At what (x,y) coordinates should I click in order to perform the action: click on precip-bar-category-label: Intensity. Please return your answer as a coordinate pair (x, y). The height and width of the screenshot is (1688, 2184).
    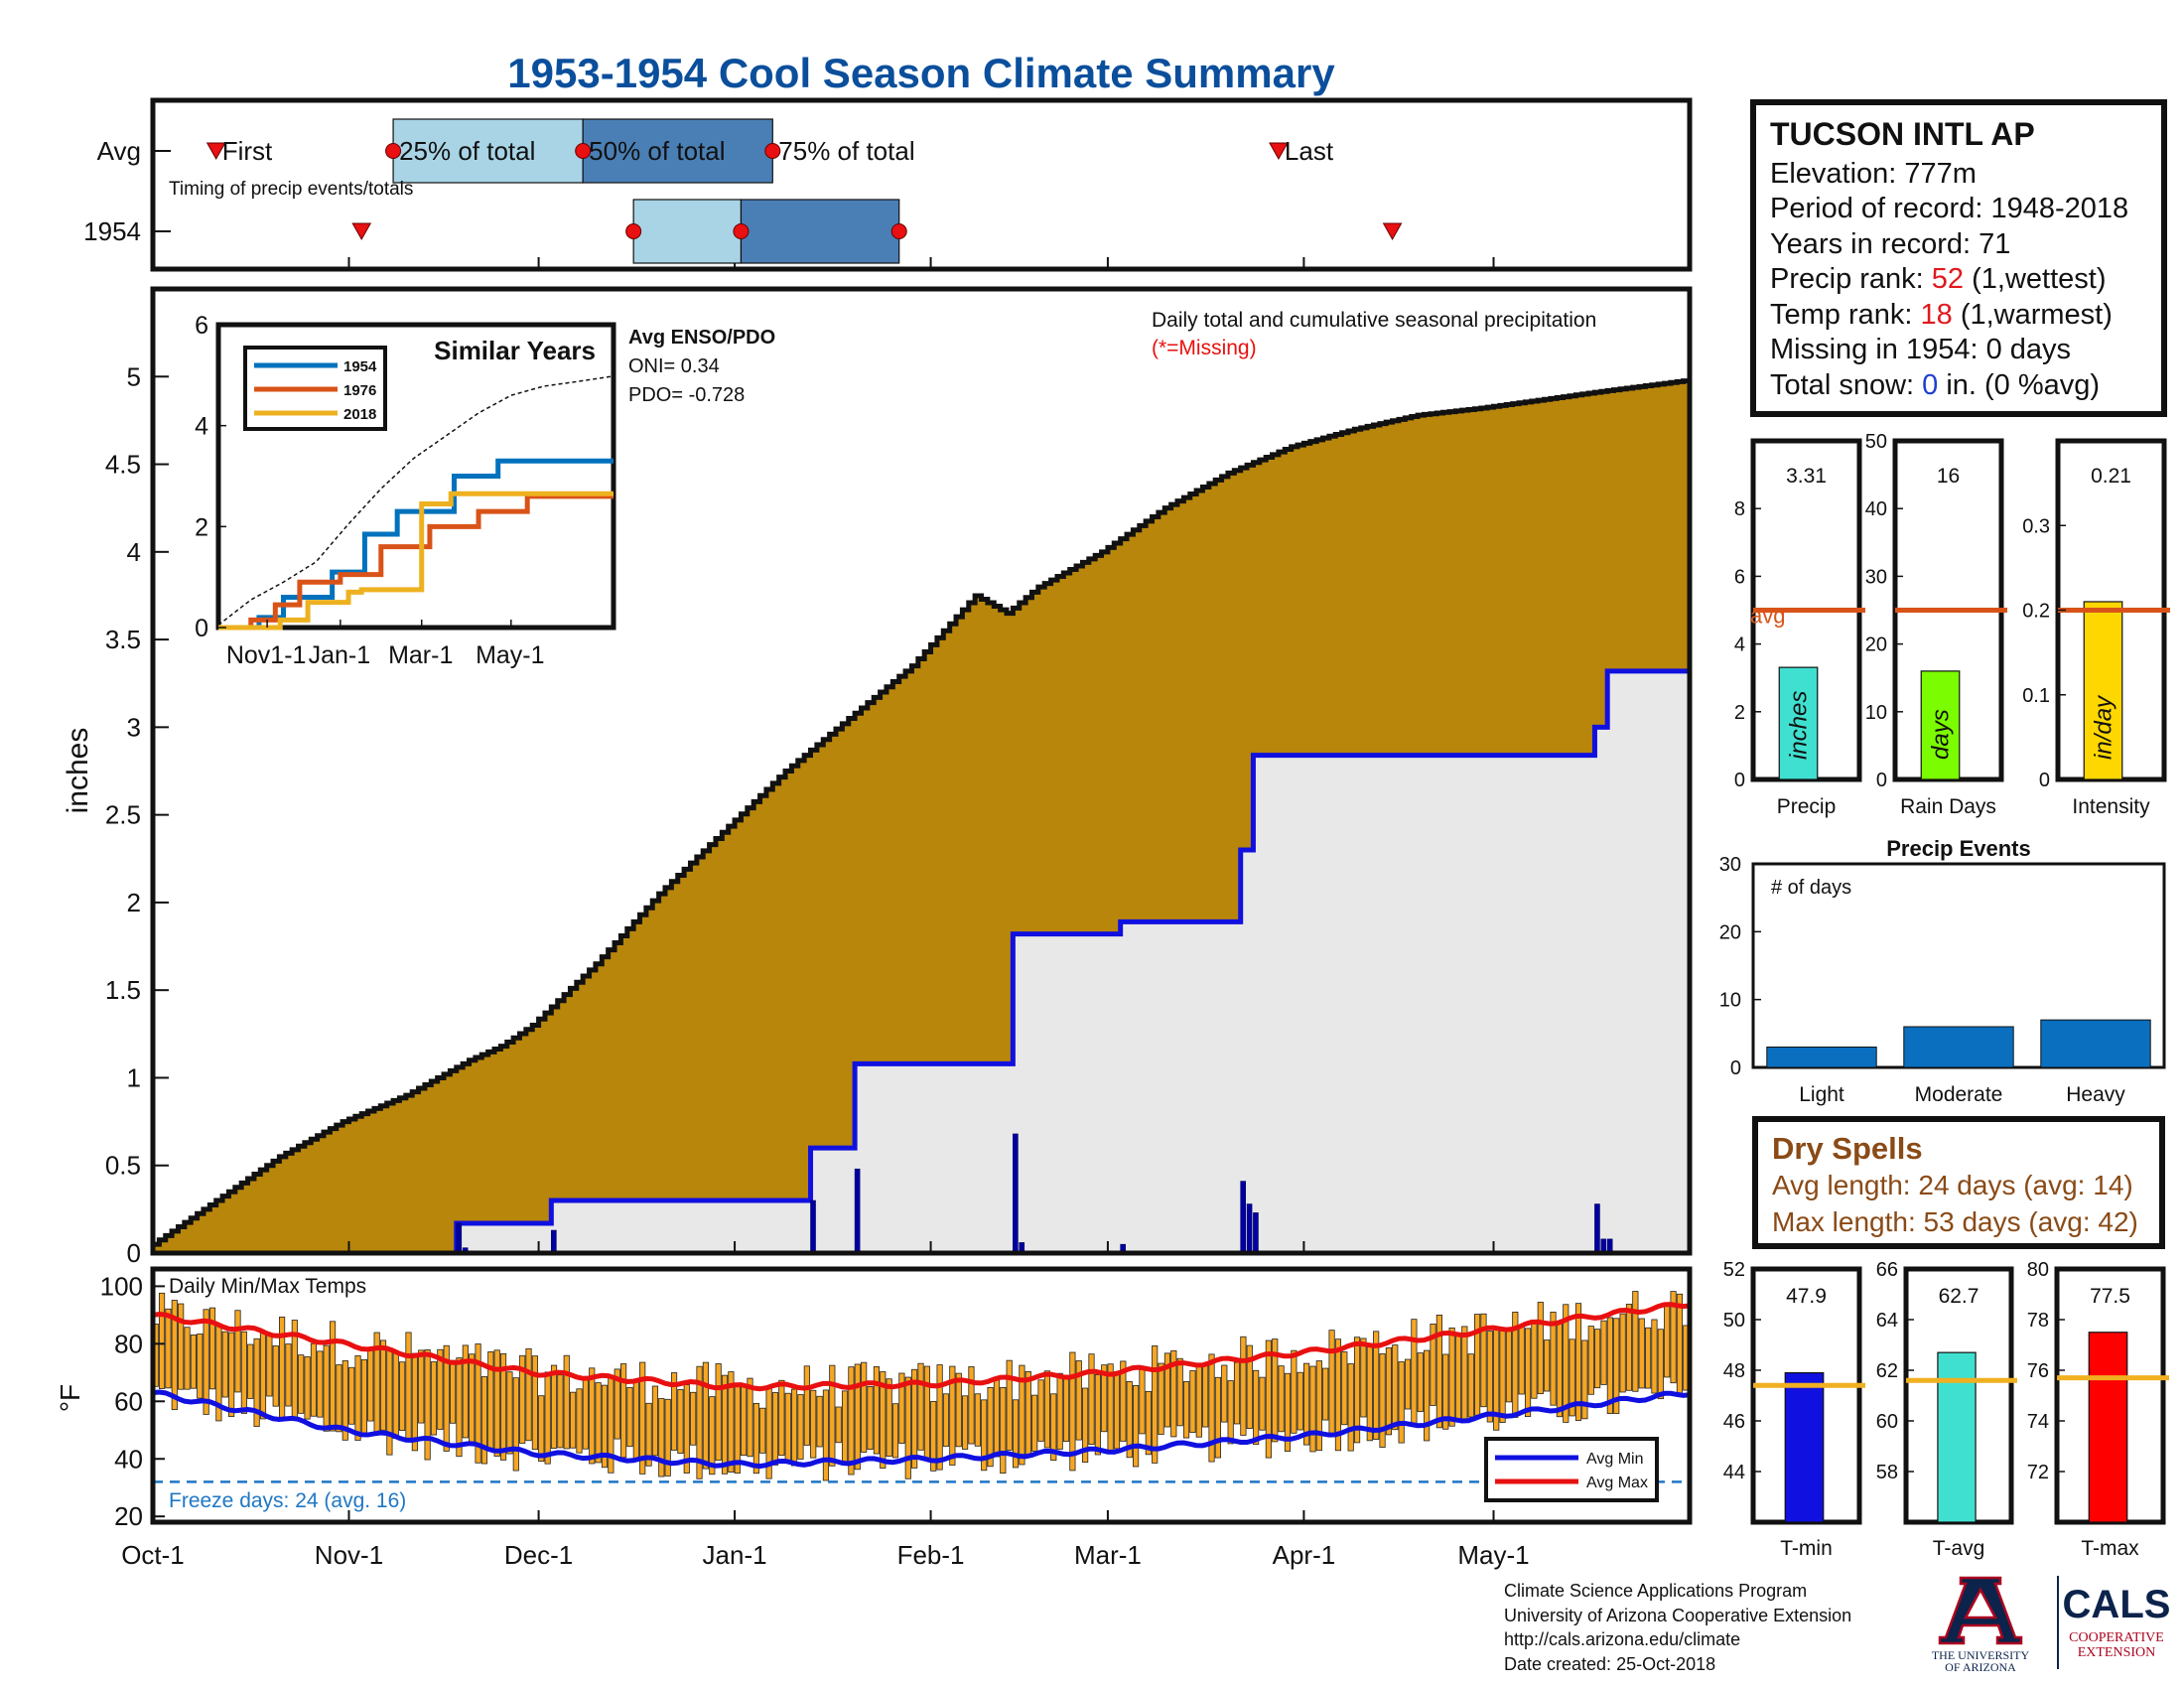
    Looking at the image, I should click on (2111, 806).